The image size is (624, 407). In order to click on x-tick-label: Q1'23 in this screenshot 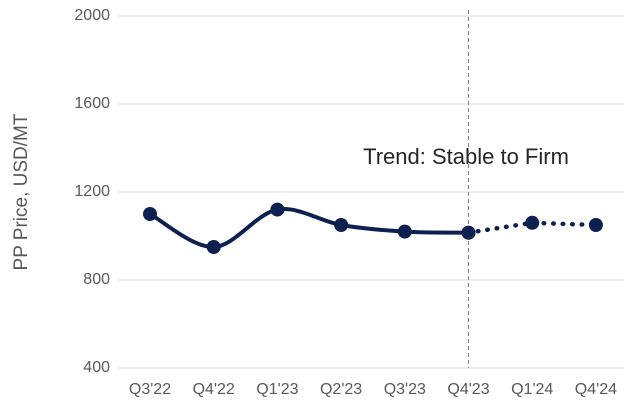, I will do `click(277, 389)`.